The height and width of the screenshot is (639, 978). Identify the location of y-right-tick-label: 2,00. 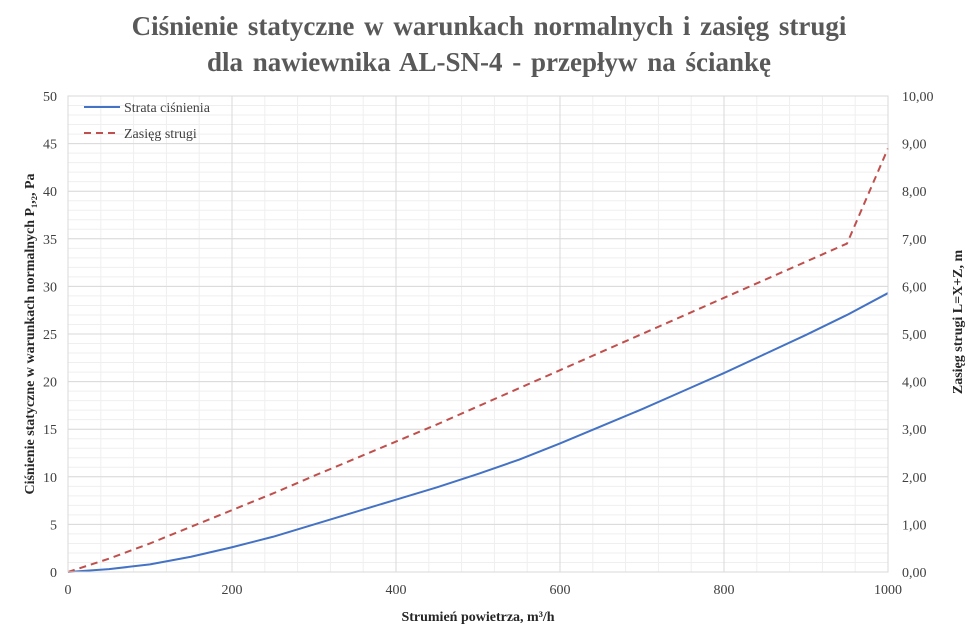
(914, 478).